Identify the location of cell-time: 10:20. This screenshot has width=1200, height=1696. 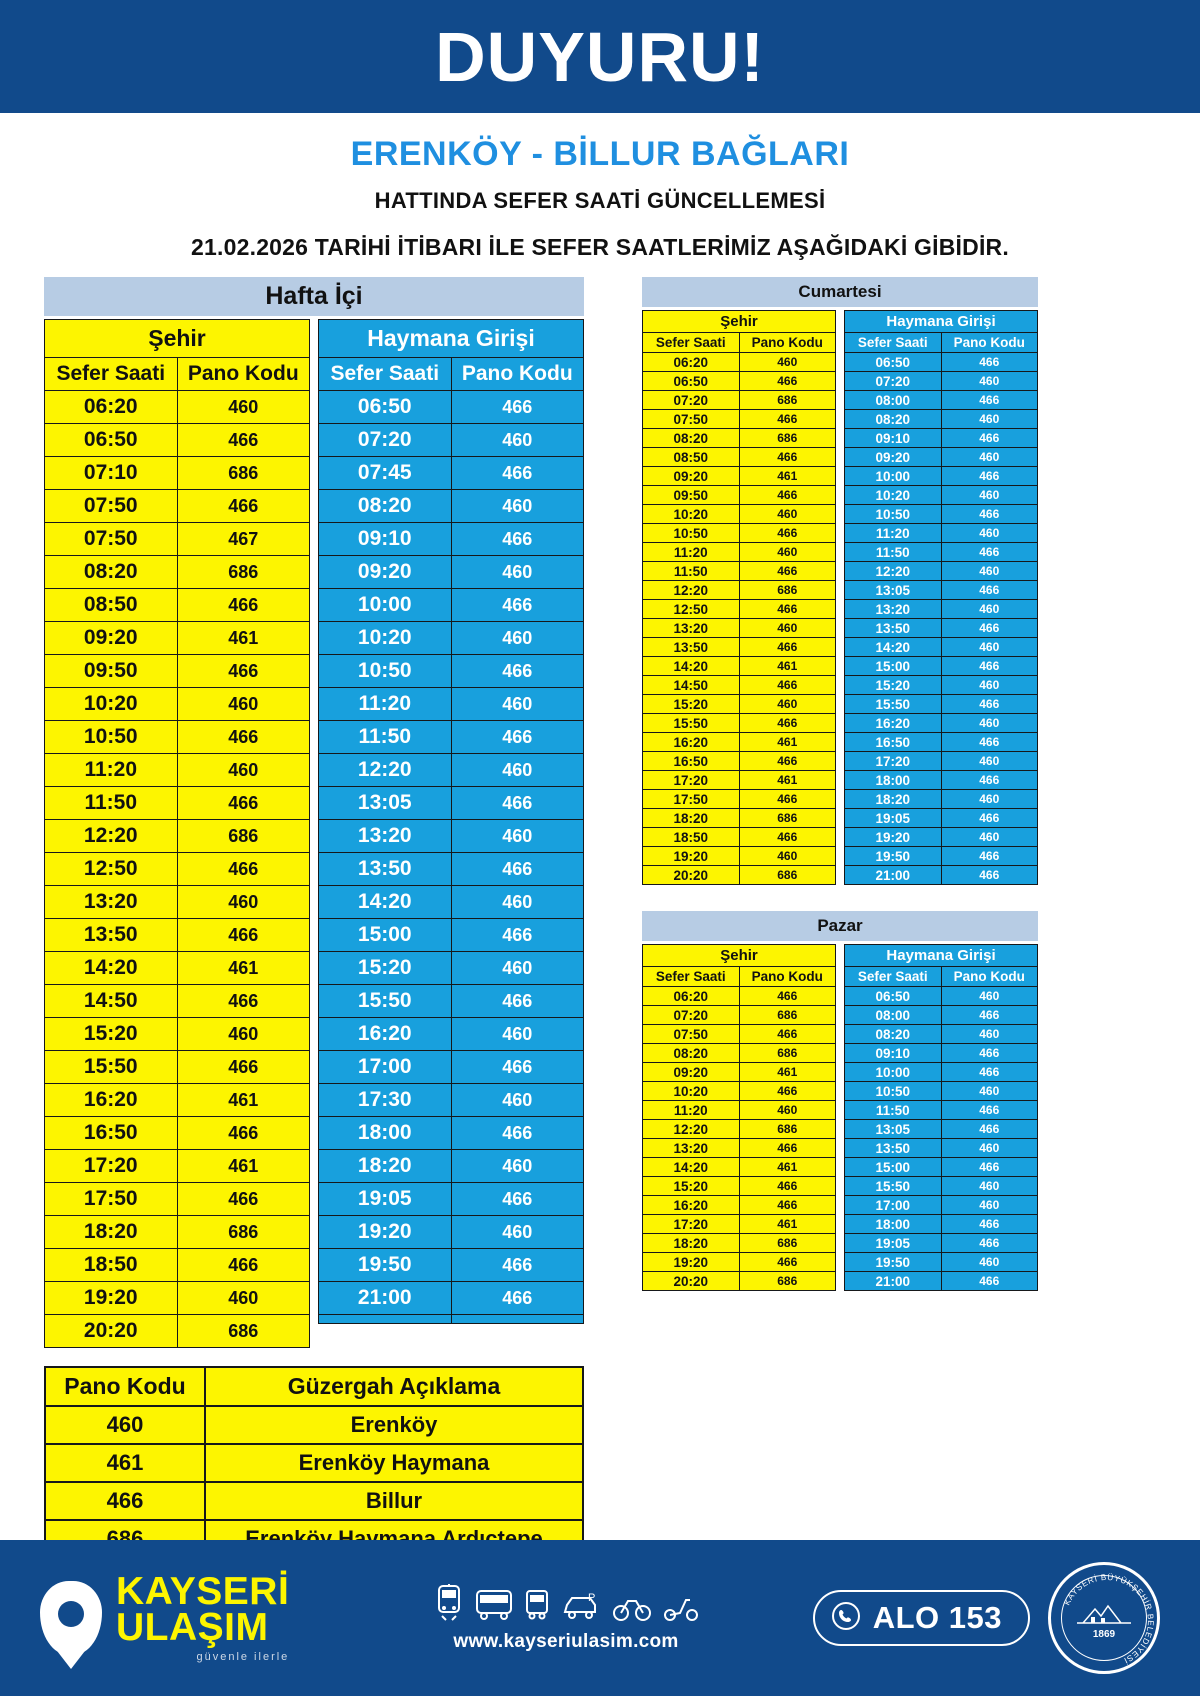
(691, 514).